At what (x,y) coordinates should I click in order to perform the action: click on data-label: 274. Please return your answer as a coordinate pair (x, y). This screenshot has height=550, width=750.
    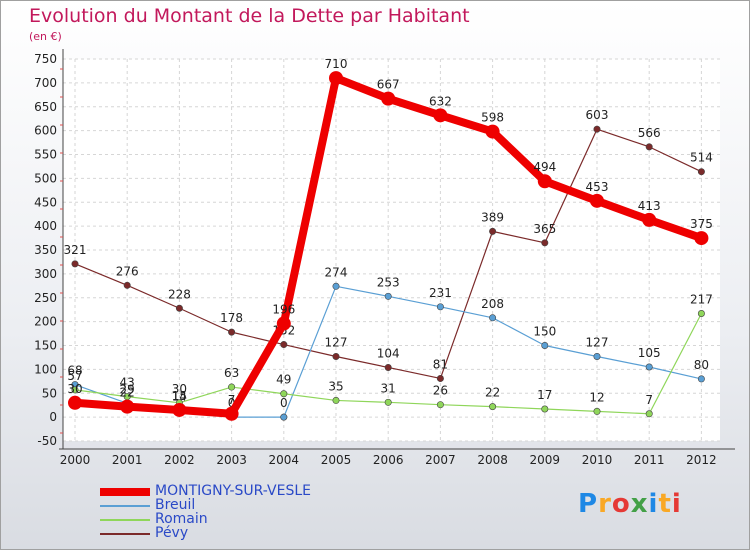
    Looking at the image, I should click on (336, 272).